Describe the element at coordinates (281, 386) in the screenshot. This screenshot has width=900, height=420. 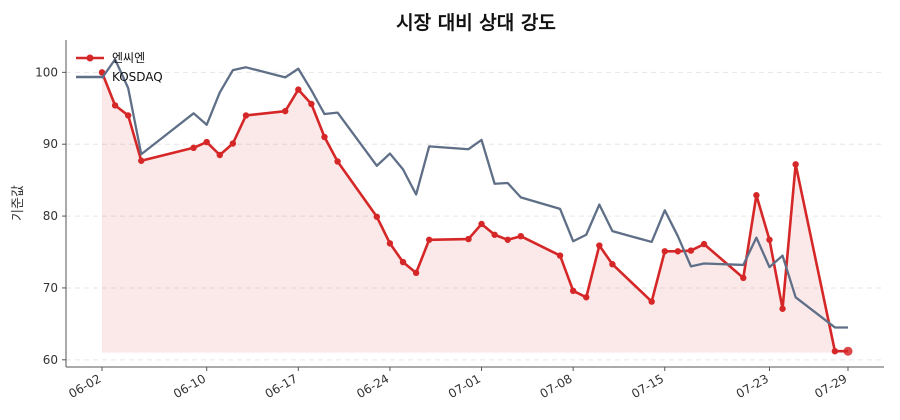
I see `x-tick-label: 06-17` at that location.